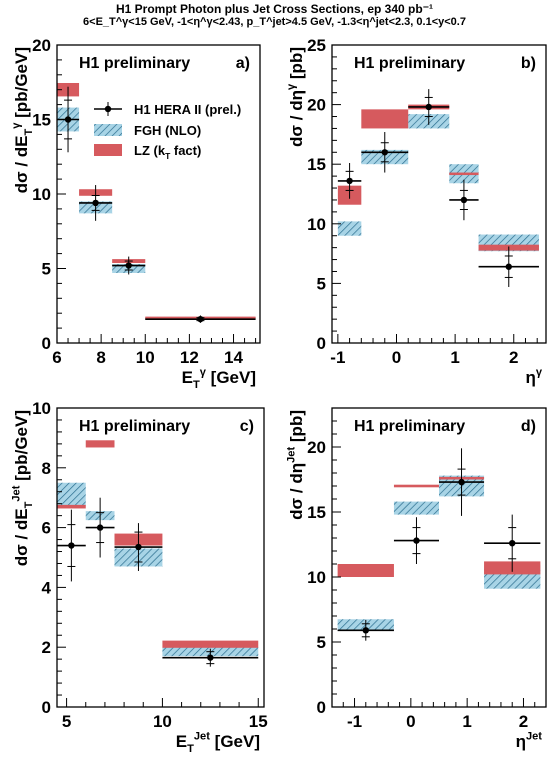 The height and width of the screenshot is (757, 549). Describe the element at coordinates (219, 378) in the screenshot. I see `x-axis-title: ETγ [GeV]` at that location.